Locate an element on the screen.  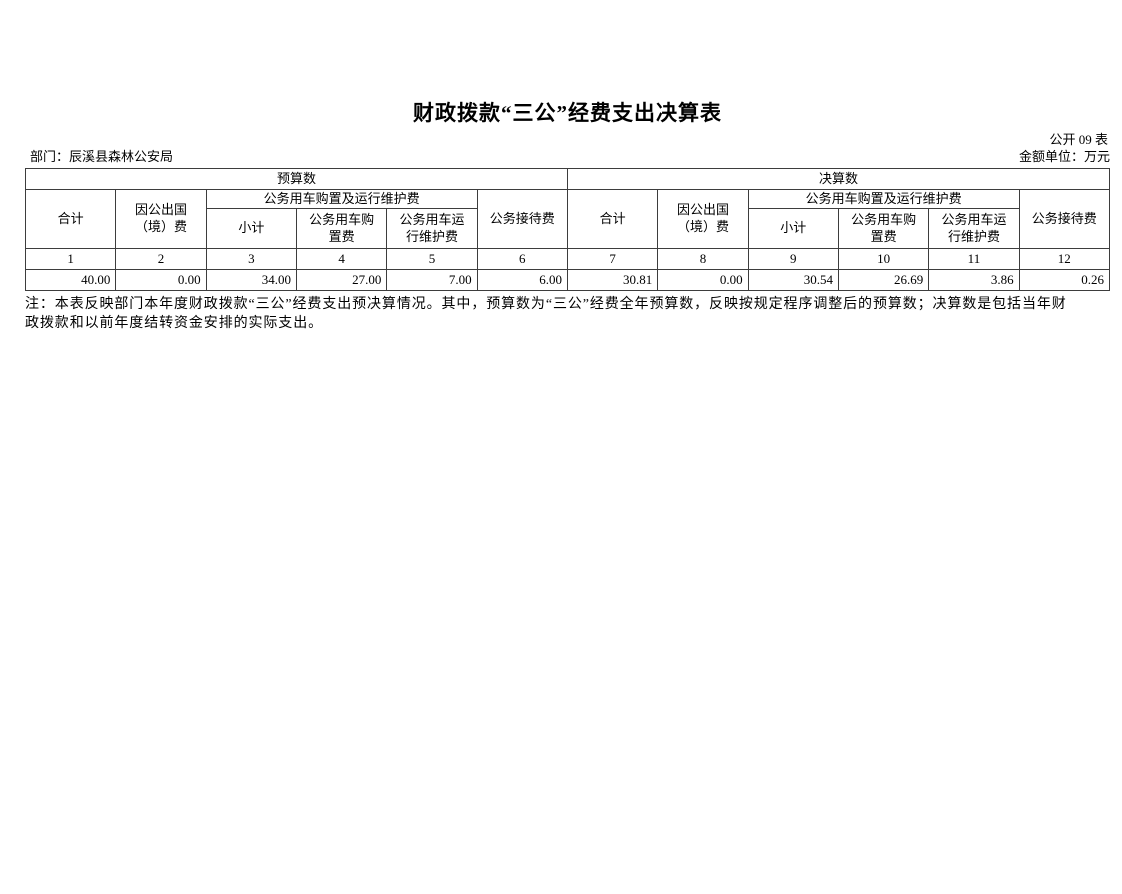
final-header-abroad: 因公出国（境）费 is located at coordinates (703, 219).